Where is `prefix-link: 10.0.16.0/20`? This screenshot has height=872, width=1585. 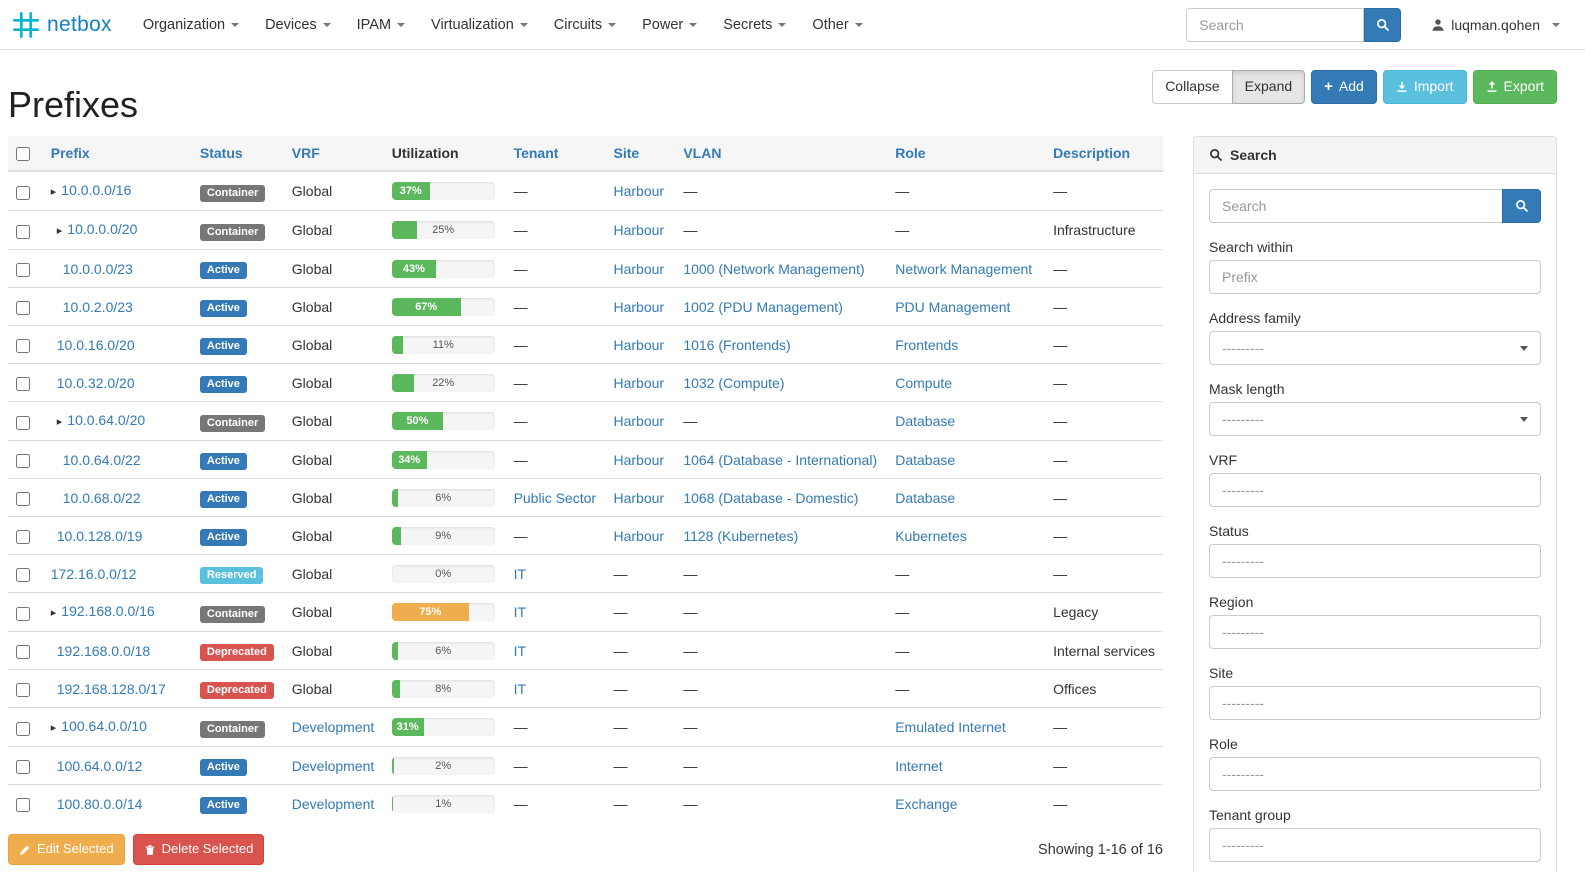 prefix-link: 10.0.16.0/20 is located at coordinates (95, 344).